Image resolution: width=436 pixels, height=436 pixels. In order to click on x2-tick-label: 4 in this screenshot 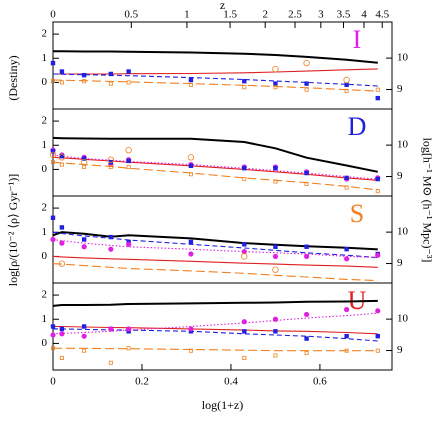, I will do `click(364, 15)`.